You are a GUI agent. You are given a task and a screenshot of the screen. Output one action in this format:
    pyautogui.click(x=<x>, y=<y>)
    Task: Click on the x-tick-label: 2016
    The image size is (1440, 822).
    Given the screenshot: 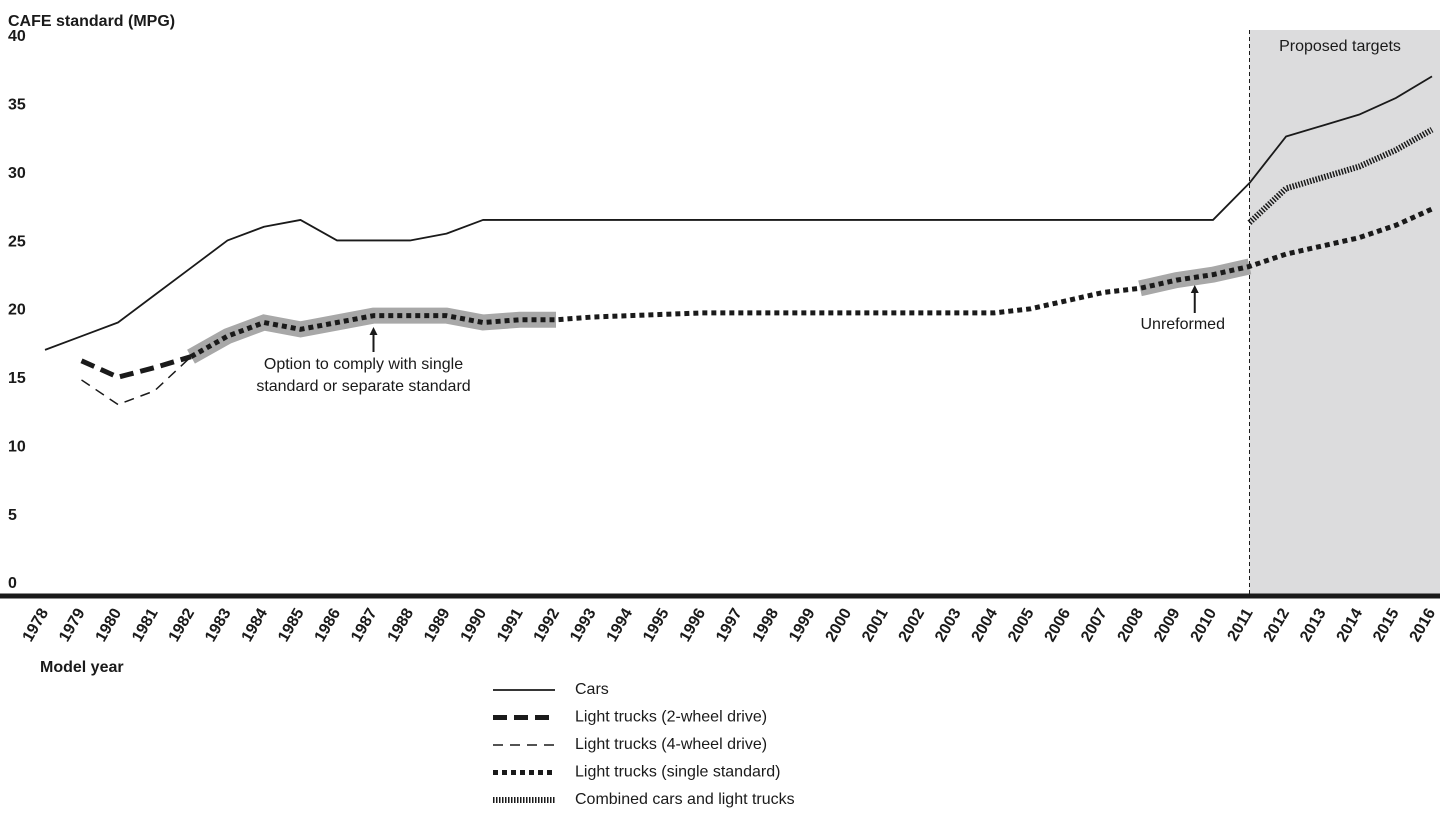 What is the action you would take?
    pyautogui.click(x=1423, y=625)
    